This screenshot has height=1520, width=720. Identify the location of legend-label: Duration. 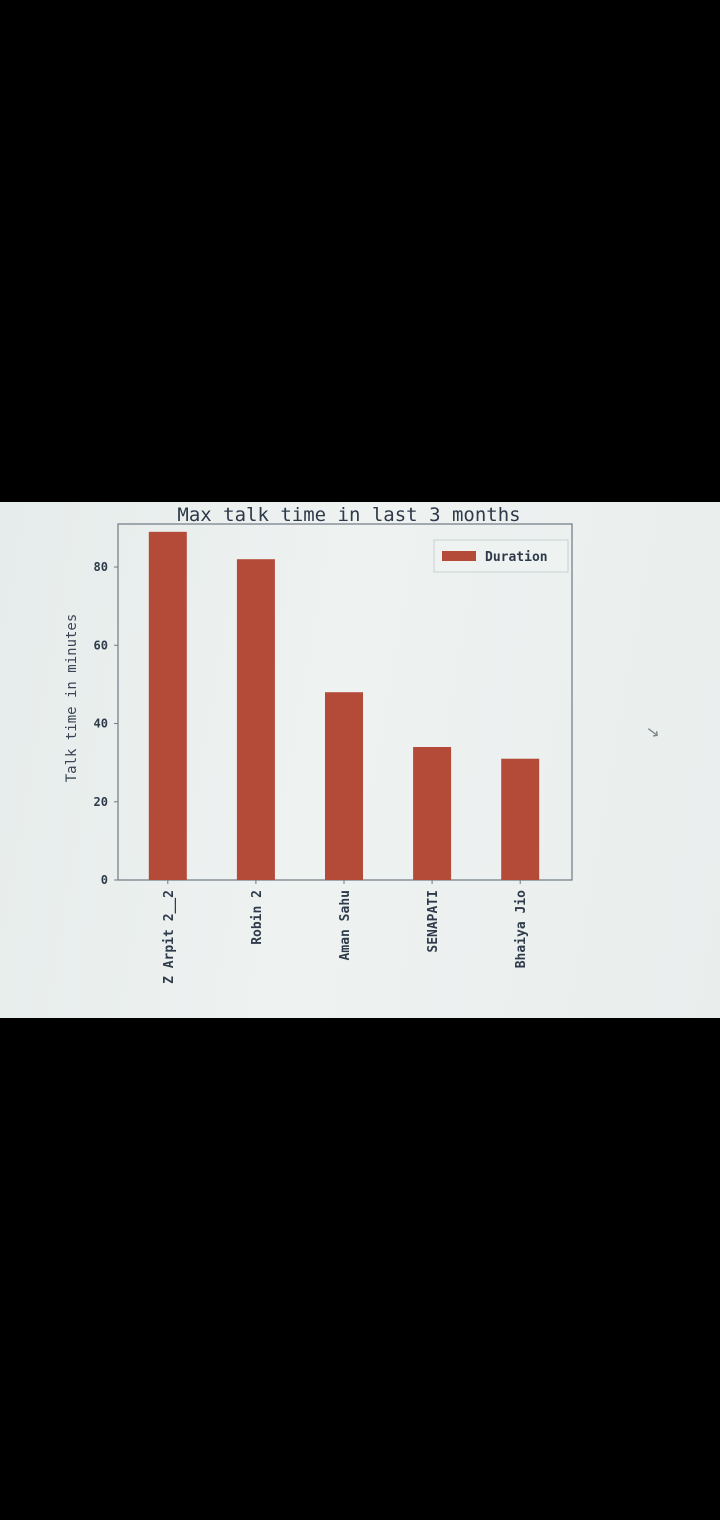
(516, 557).